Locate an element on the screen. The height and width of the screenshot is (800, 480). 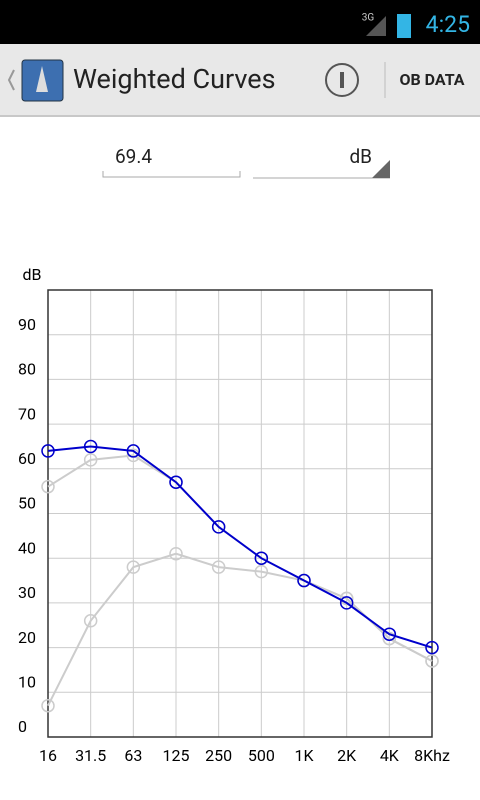
spinner-arrow is located at coordinates (381, 169).